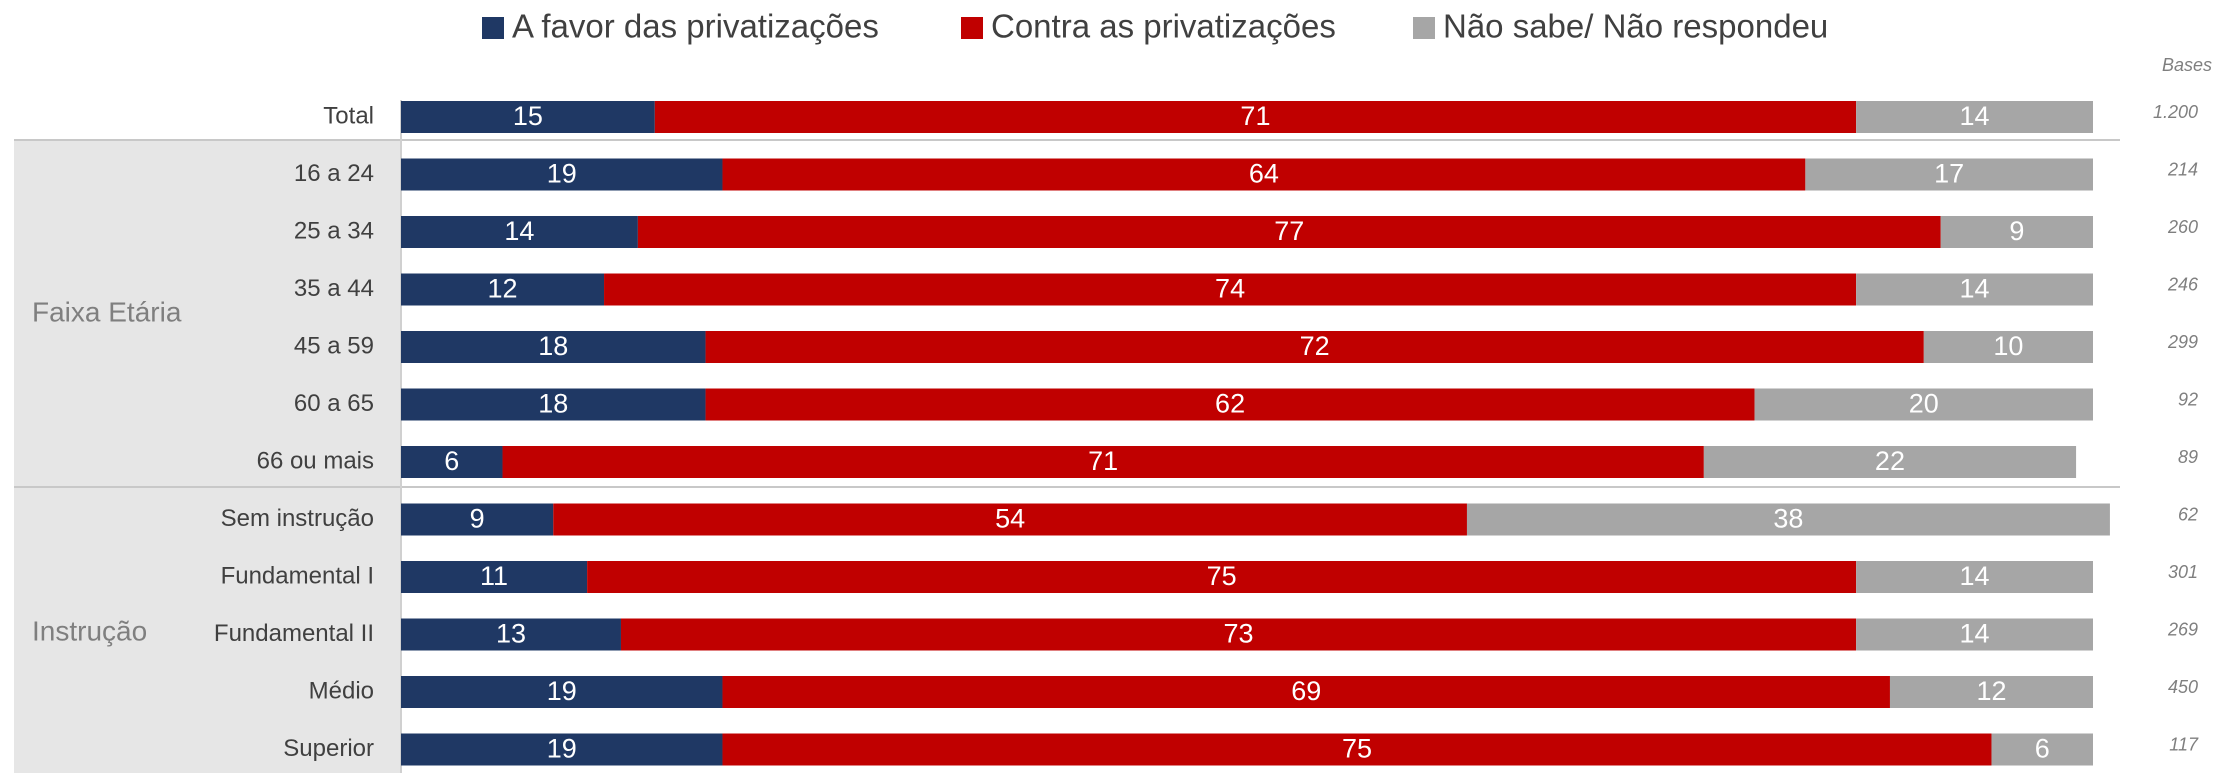  Describe the element at coordinates (2008, 346) in the screenshot. I see `value-label: 10` at that location.